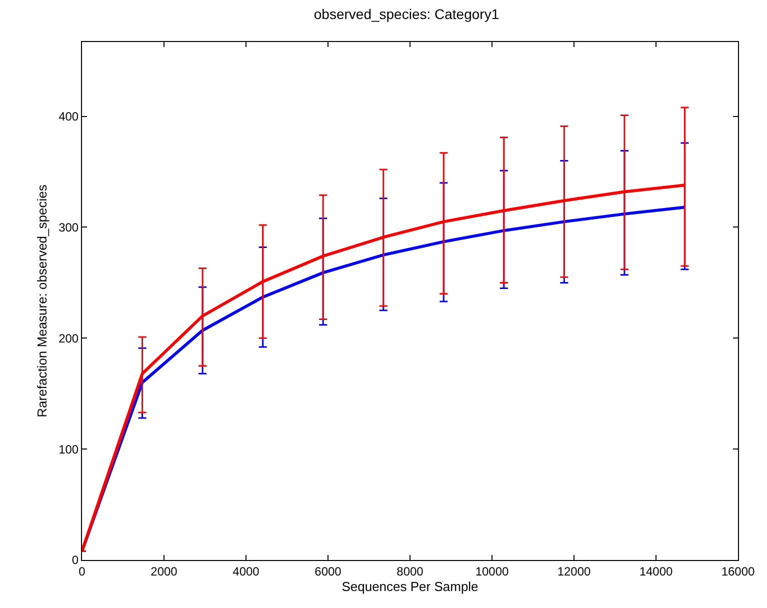 This screenshot has height=608, width=767. What do you see at coordinates (42, 301) in the screenshot?
I see `y-axis-title: Rarefaction Measure: observed_species` at bounding box center [42, 301].